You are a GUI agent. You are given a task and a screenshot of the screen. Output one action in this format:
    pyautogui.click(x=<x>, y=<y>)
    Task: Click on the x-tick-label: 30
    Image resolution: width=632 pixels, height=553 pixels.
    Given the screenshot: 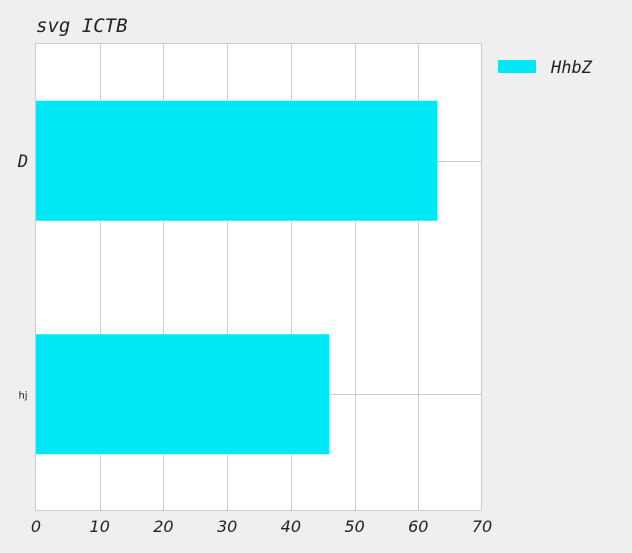 What is the action you would take?
    pyautogui.click(x=227, y=526)
    